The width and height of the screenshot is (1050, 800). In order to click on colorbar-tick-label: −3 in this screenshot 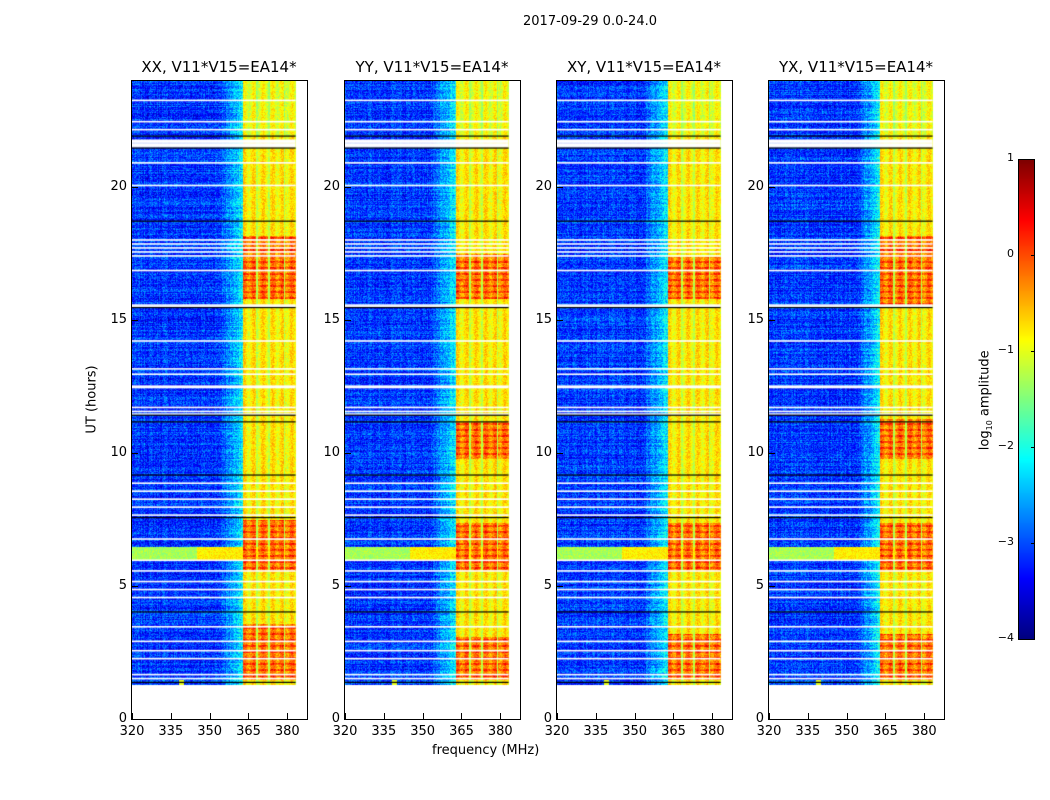, I will do `click(1005, 541)`.